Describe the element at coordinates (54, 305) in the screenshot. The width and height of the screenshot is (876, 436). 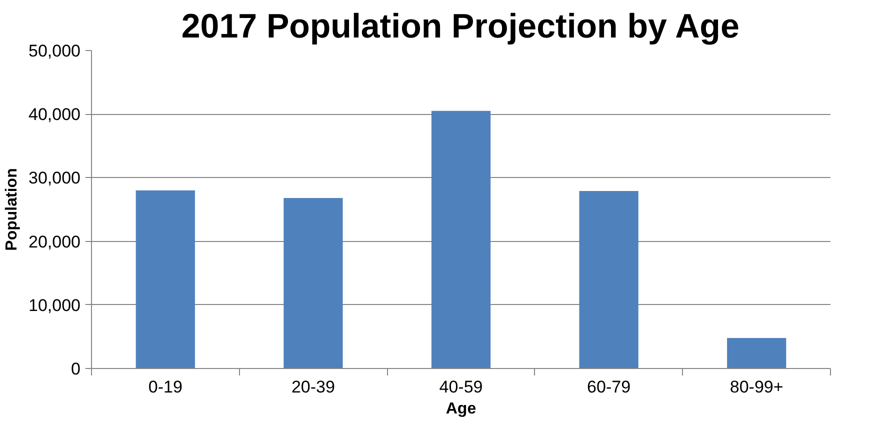
I see `y-tick-label: 10,000` at that location.